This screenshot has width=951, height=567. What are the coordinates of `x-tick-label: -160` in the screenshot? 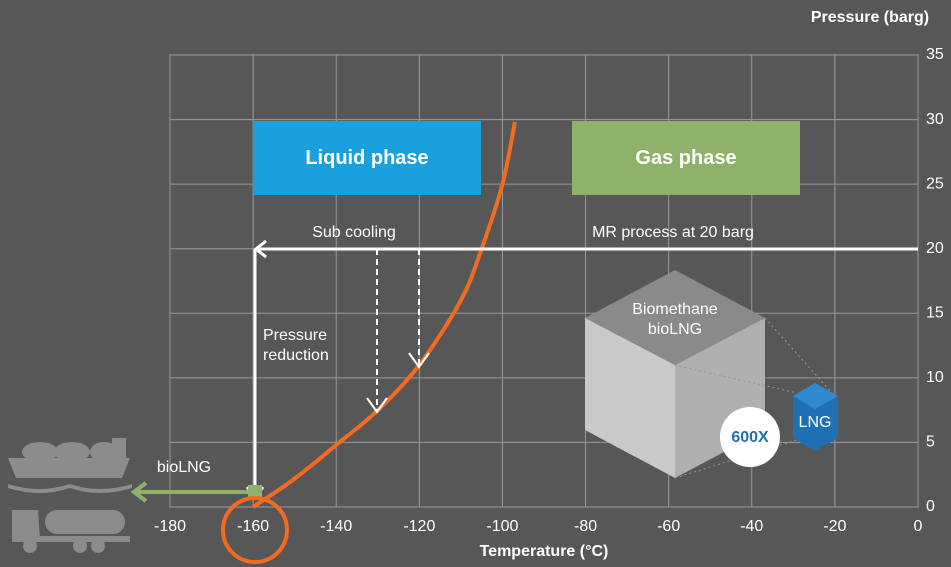 It's located at (253, 526).